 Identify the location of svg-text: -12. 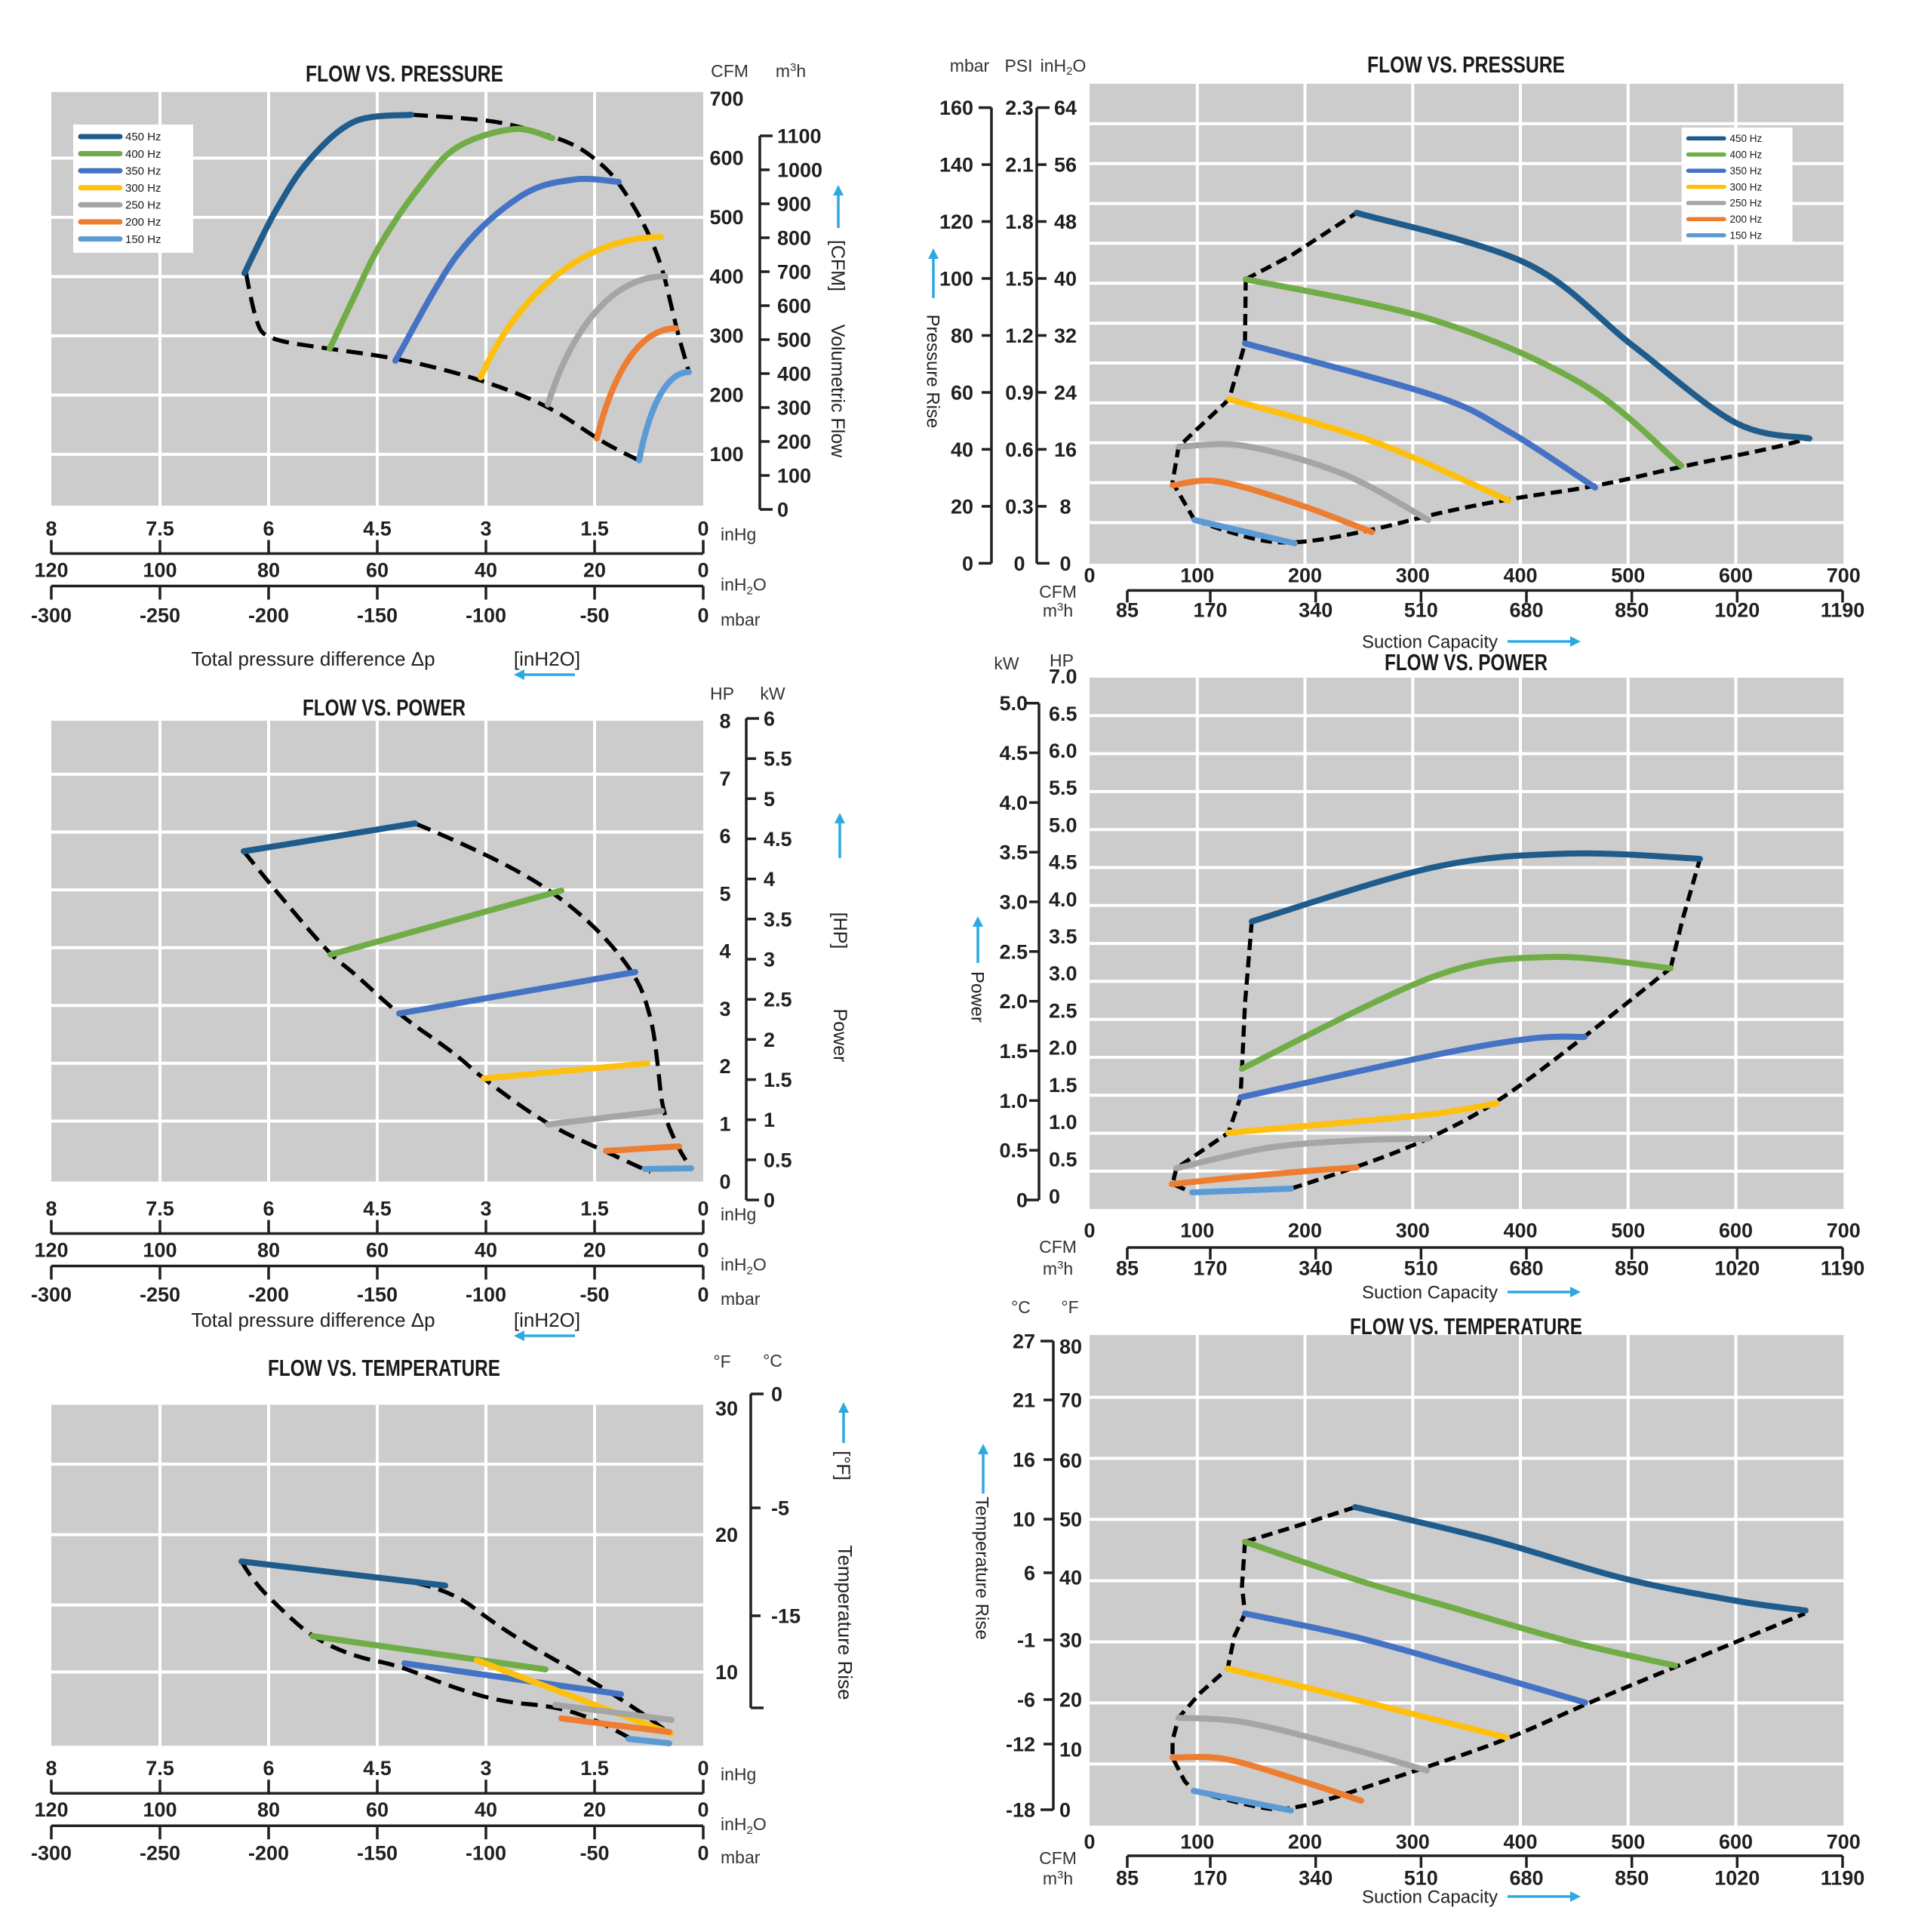
(1020, 1744).